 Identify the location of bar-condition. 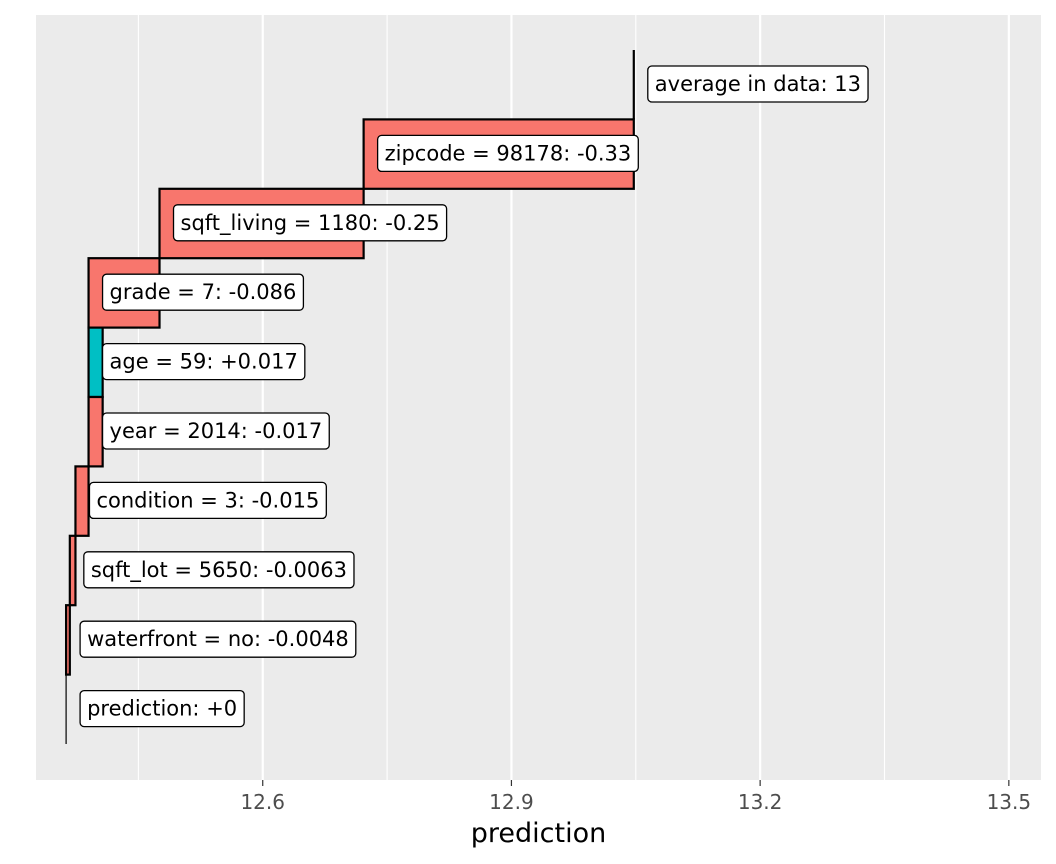
(82, 501).